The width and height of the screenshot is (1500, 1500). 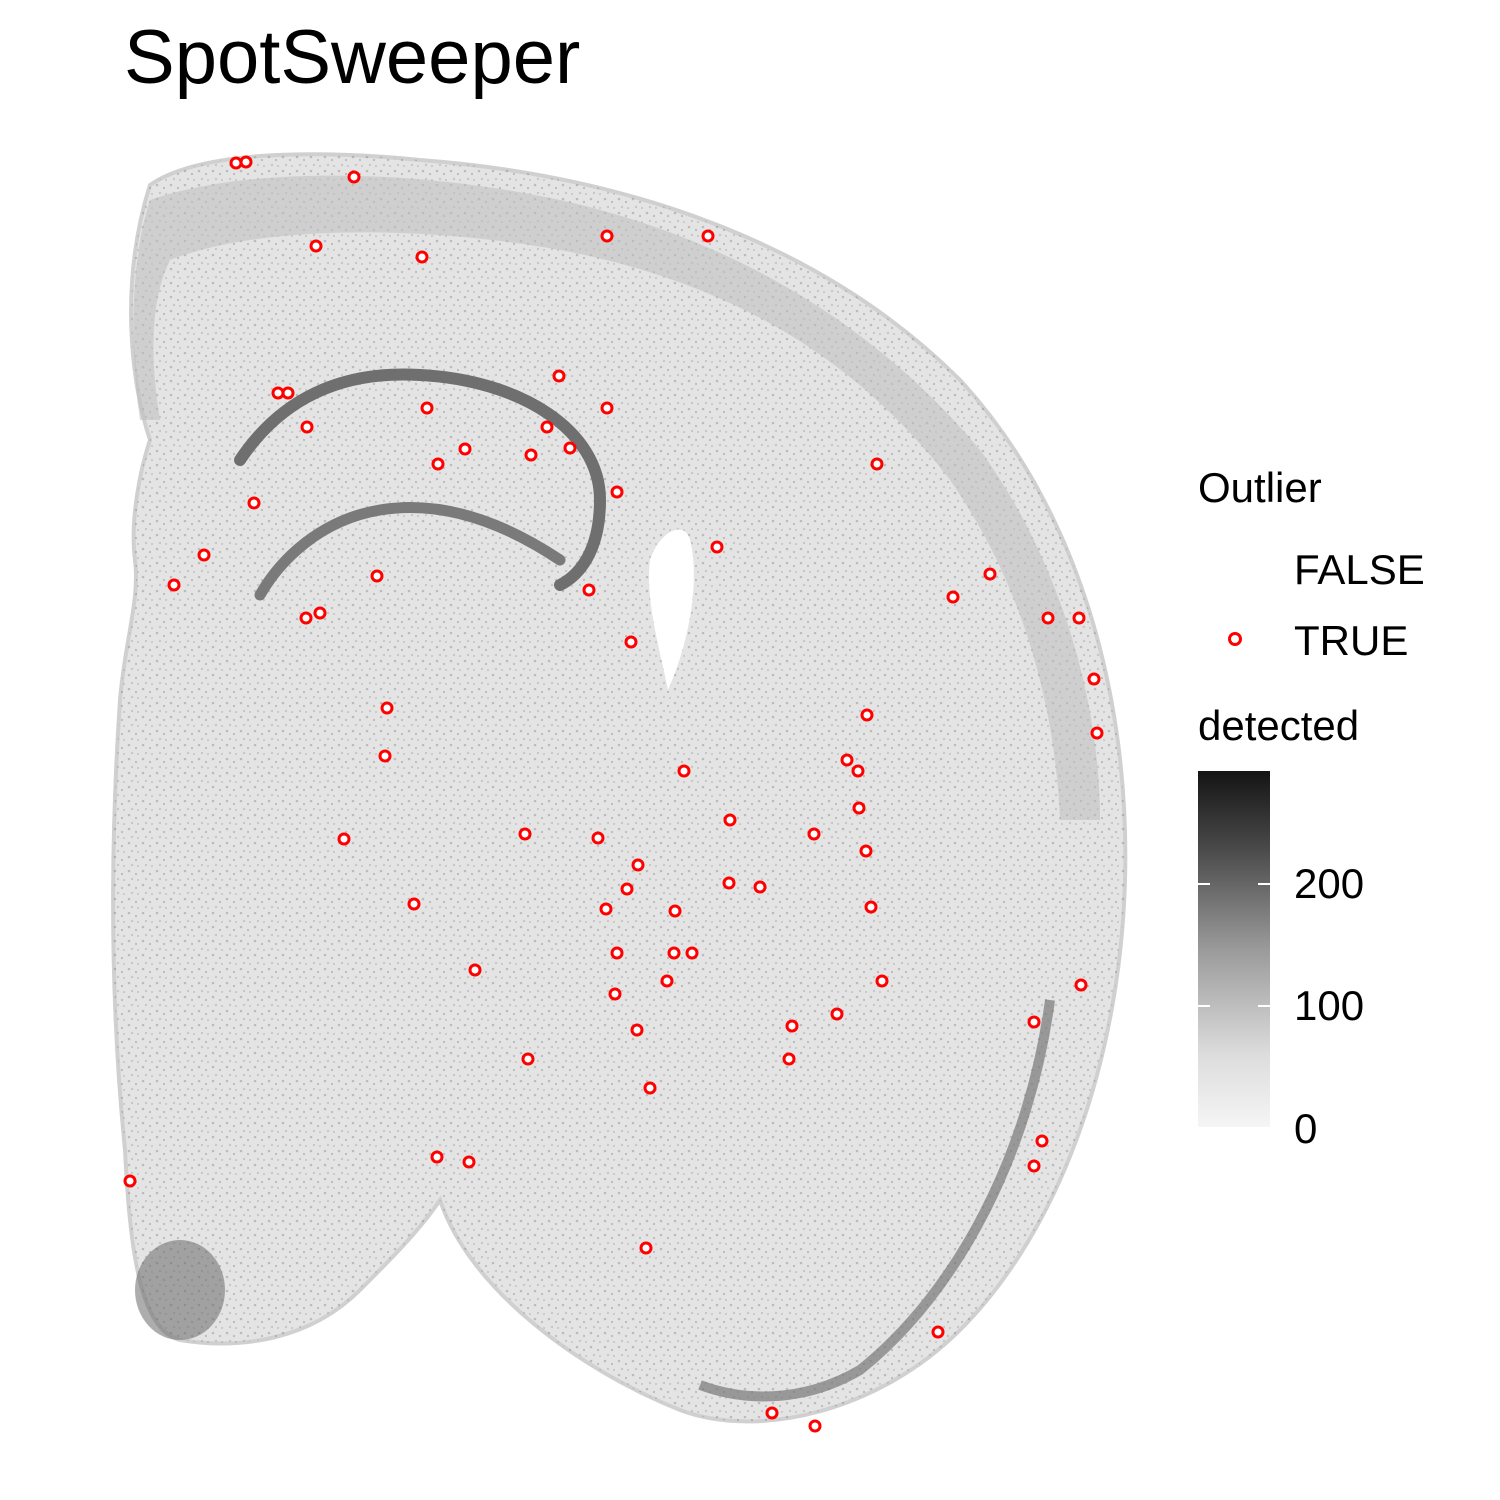 I want to click on colorbar-label-0: 0, so click(x=1306, y=1128).